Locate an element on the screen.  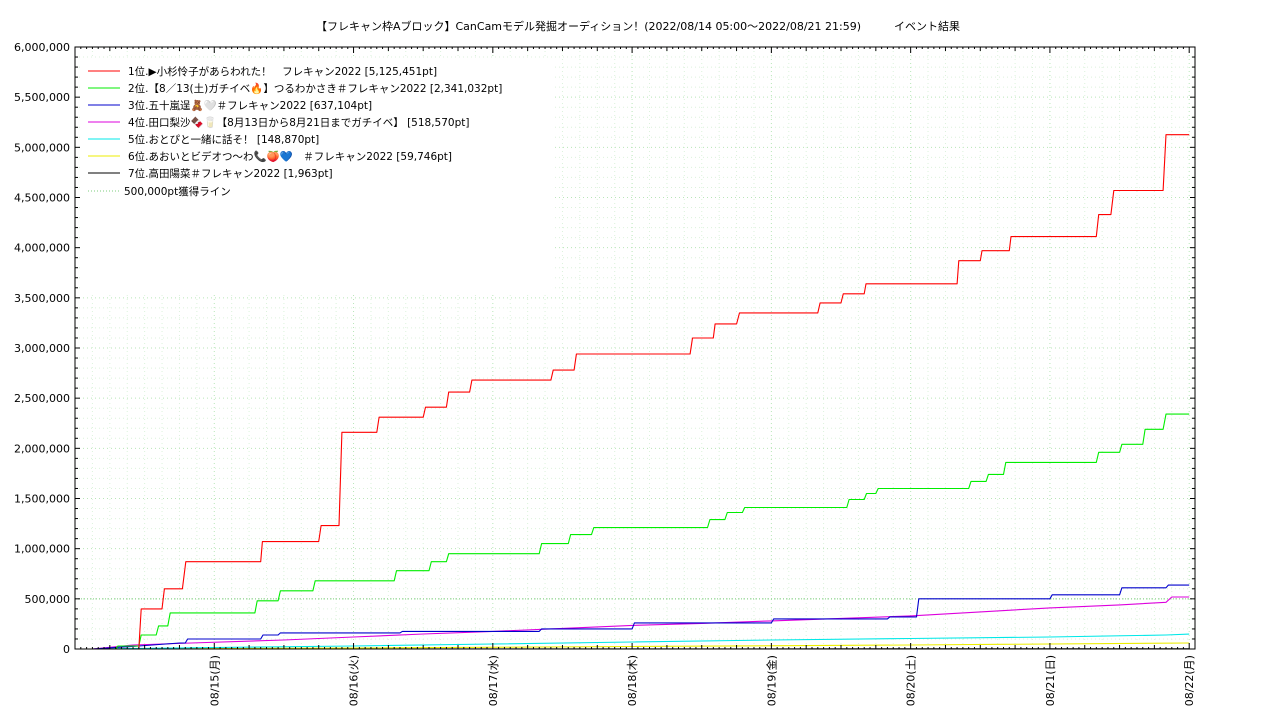
legend-label-6: 6位.あおいとビデオつ〜わ📞🍑💙 ＃フレキャン2022 [59,746pt] is located at coordinates (290, 156).